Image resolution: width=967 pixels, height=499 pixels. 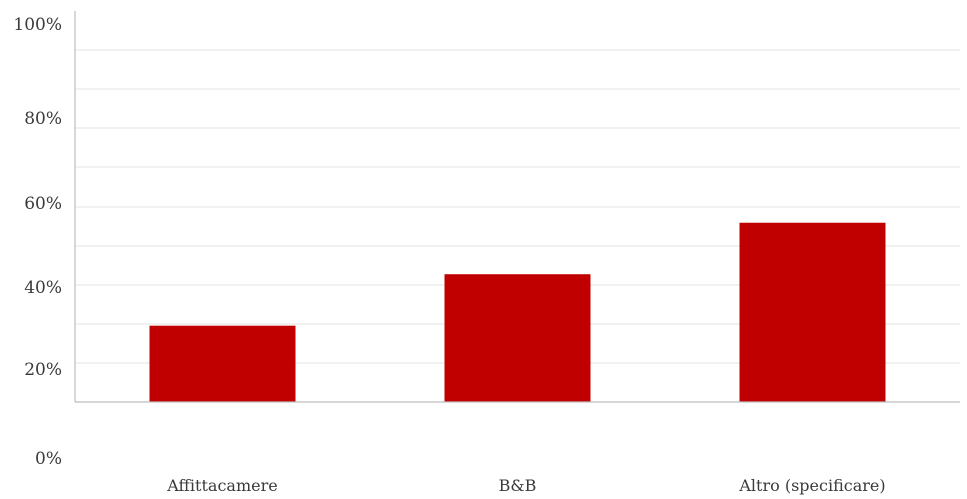 What do you see at coordinates (43, 288) in the screenshot?
I see `y-tick-label: 40%` at bounding box center [43, 288].